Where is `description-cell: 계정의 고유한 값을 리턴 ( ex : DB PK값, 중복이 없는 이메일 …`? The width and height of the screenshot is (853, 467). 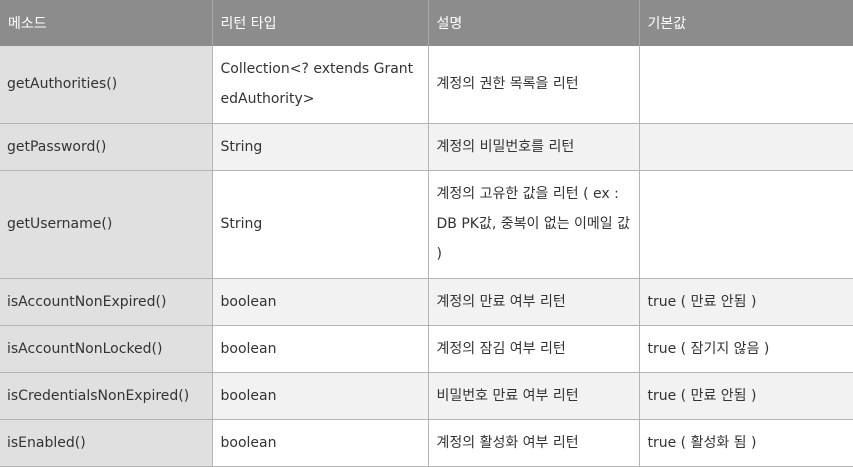 description-cell: 계정의 고유한 값을 리턴 ( ex : DB PK값, 중복이 없는 이메일 … is located at coordinates (534, 224).